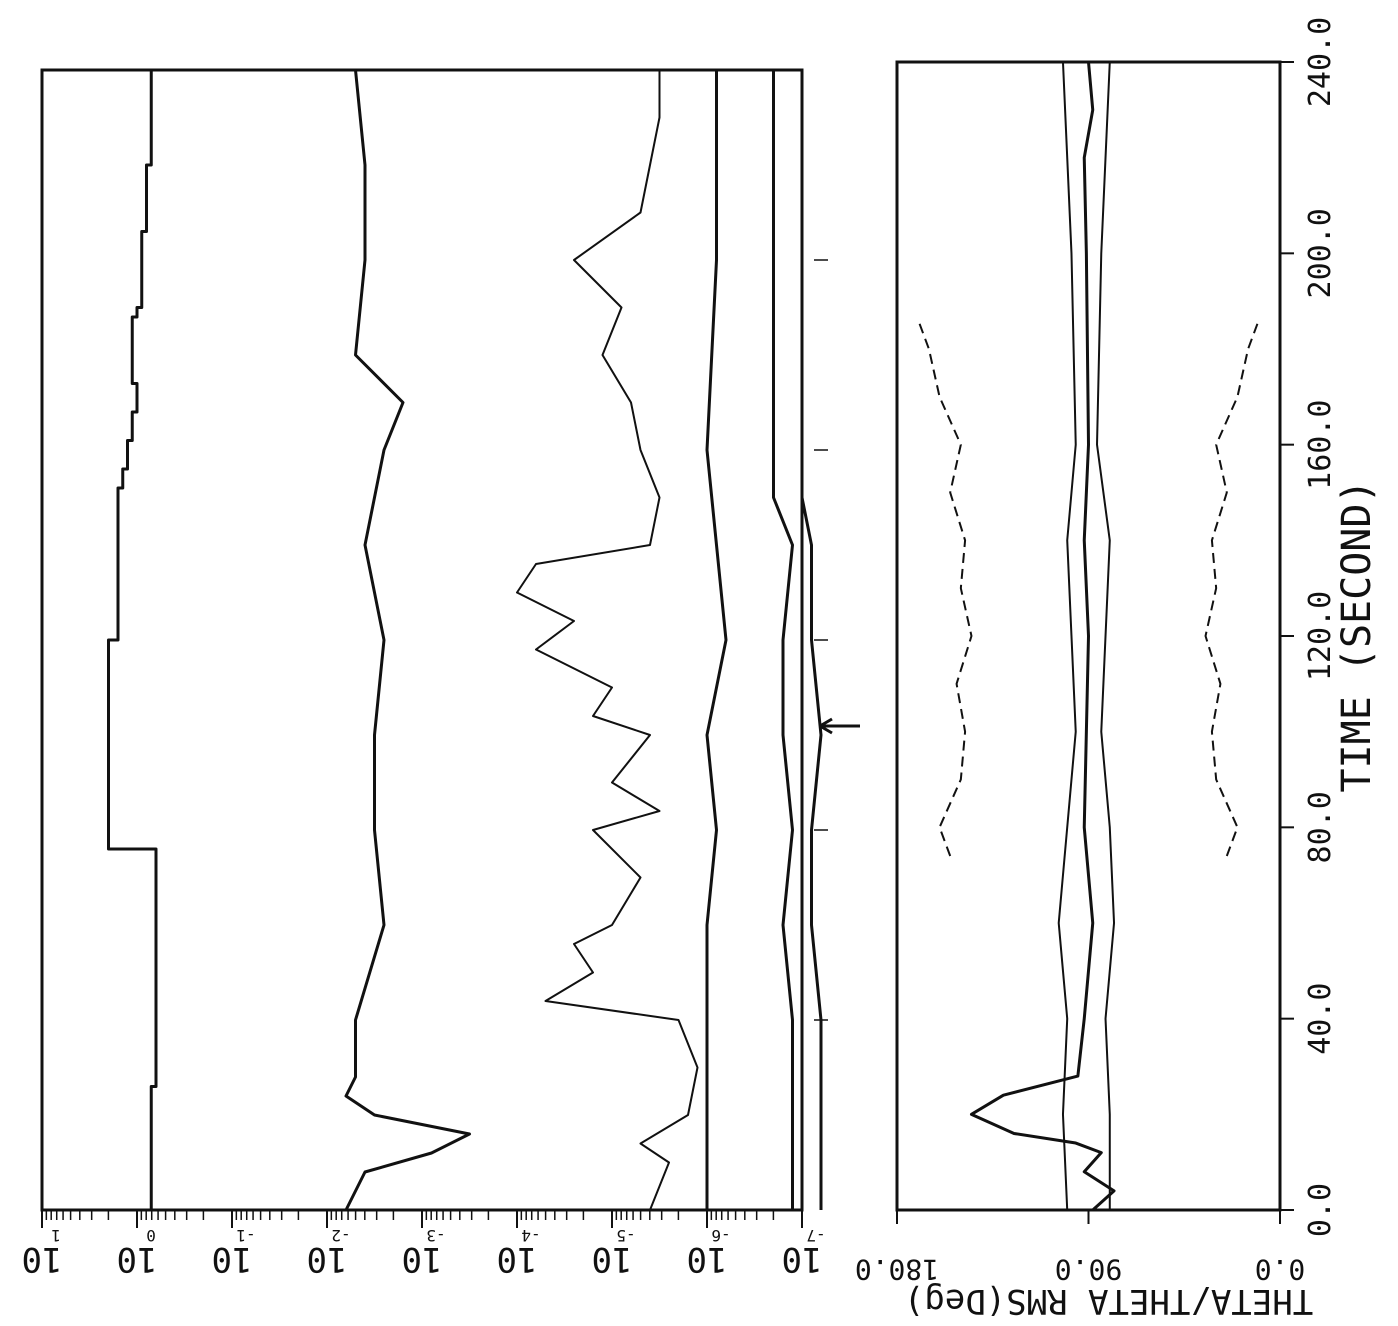 This screenshot has width=1398, height=1326. I want to click on time-tick-text: 240.0, so click(1320, 62).